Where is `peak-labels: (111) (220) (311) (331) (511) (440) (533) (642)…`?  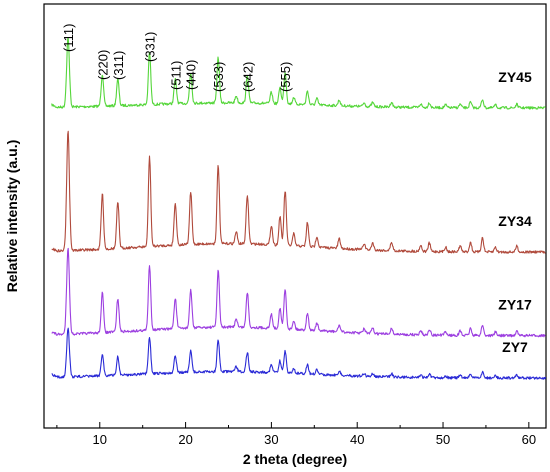
peak-labels: (111) (220) (311) (331) (511) (440) (533) (642)… is located at coordinates (177, 58).